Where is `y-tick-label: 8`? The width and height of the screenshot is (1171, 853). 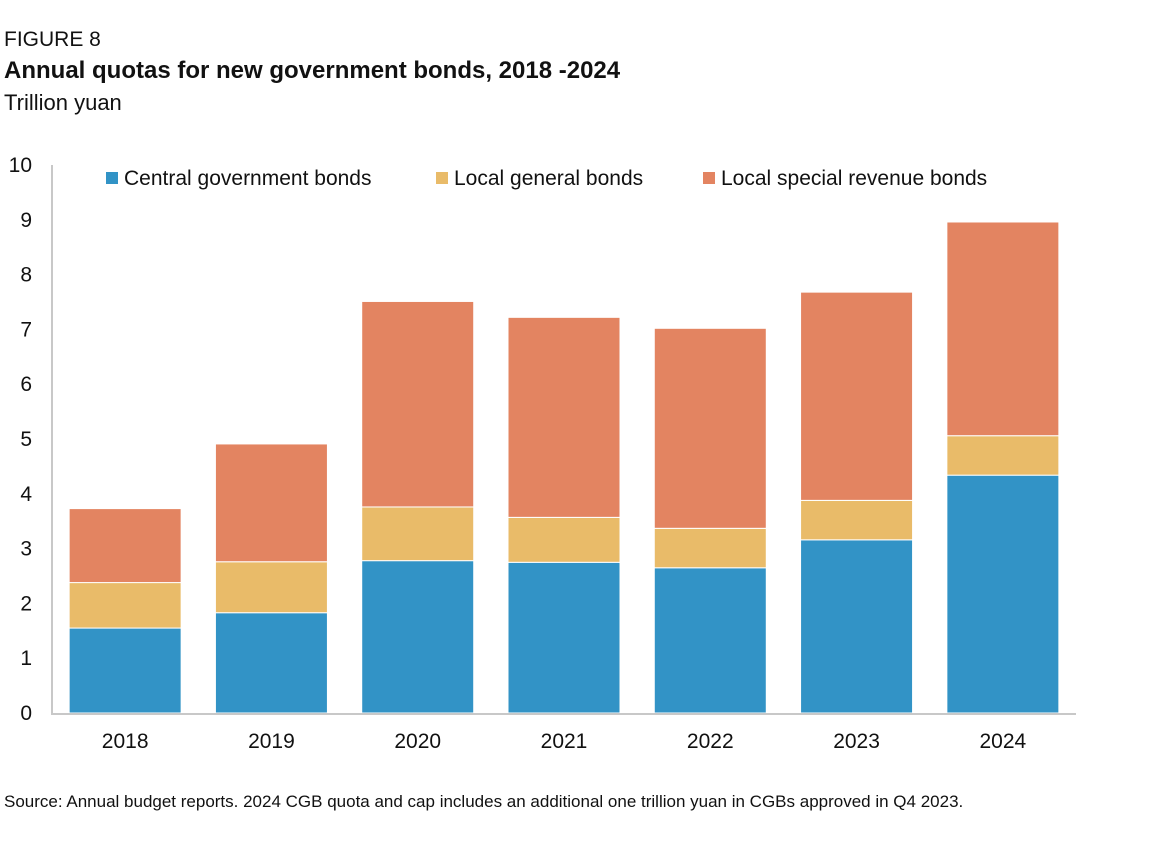
y-tick-label: 8 is located at coordinates (26, 275).